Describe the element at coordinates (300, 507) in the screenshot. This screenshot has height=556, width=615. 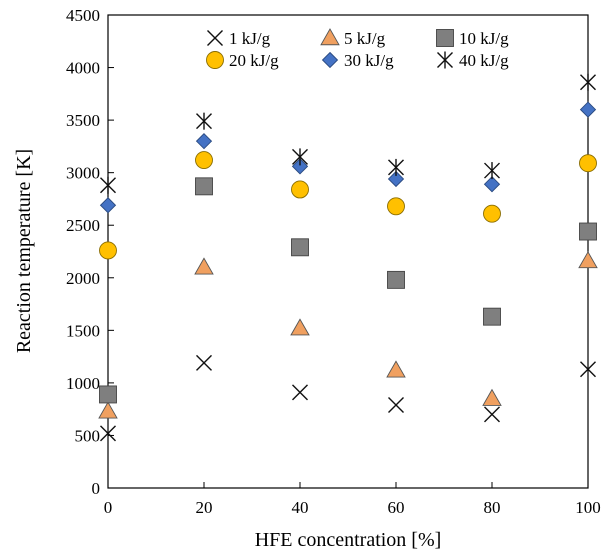
I see `x-tick-label: 40` at that location.